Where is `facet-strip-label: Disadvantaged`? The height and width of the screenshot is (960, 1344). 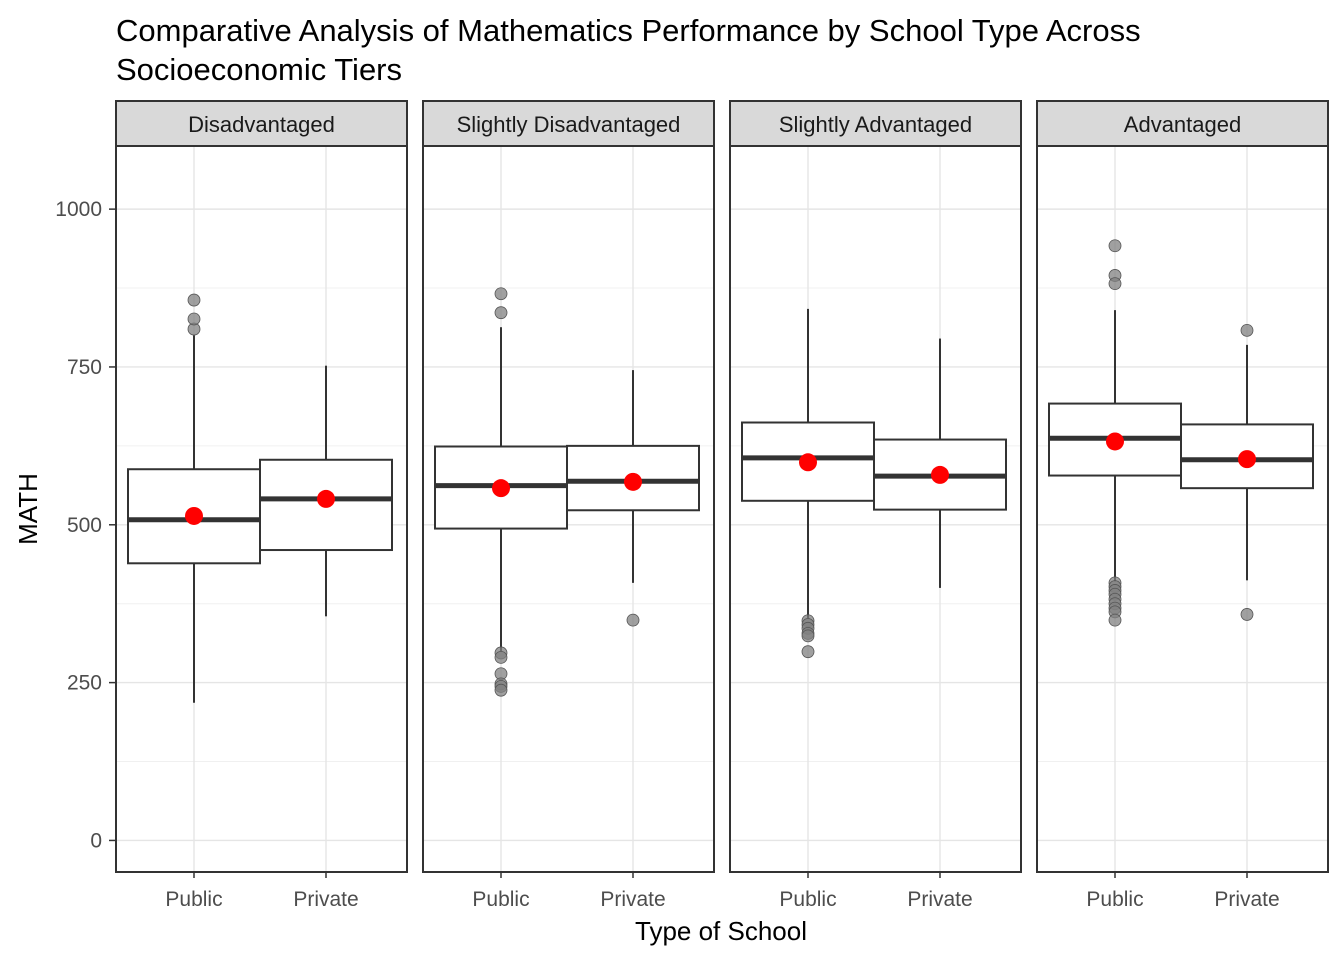 facet-strip-label: Disadvantaged is located at coordinates (261, 124).